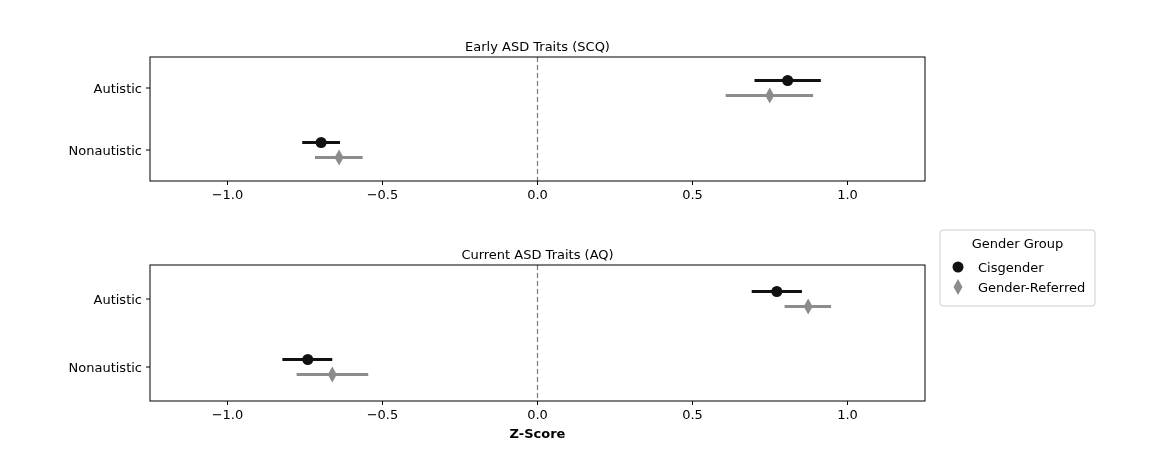 This screenshot has width=1169, height=454. What do you see at coordinates (1017, 243) in the screenshot?
I see `legend-title: Gender Group` at bounding box center [1017, 243].